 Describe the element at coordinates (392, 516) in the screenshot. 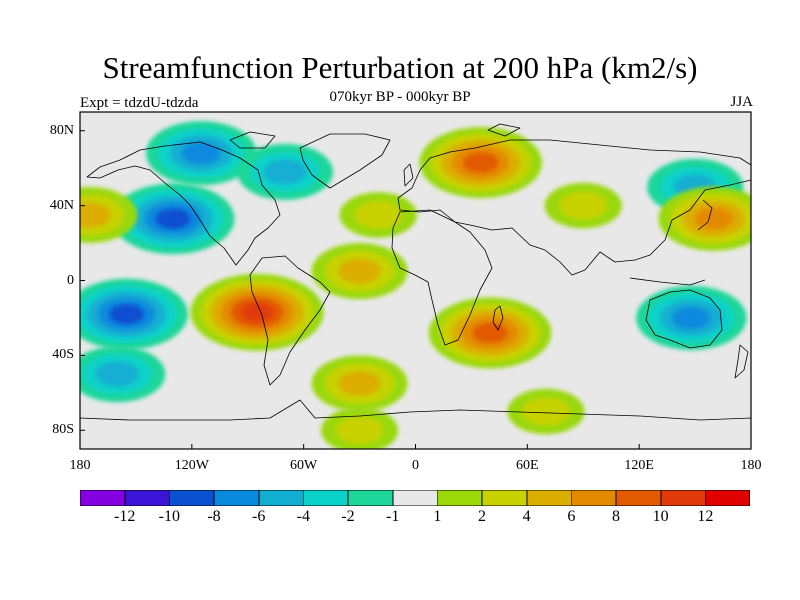

I see `colorbar-label: -1` at that location.